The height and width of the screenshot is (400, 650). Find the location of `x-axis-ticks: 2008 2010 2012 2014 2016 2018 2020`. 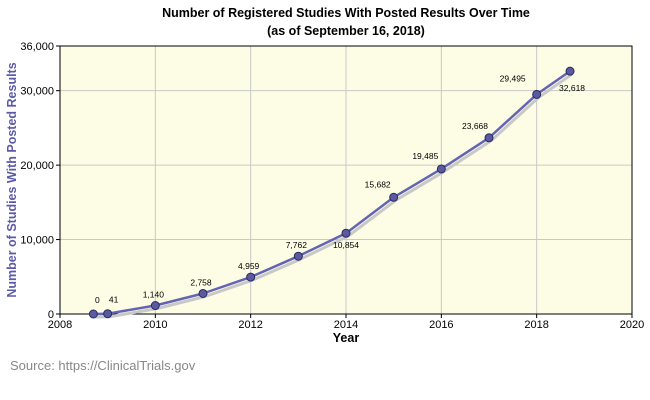

x-axis-ticks: 2008 2010 2012 2014 2016 2018 2020 is located at coordinates (346, 322).